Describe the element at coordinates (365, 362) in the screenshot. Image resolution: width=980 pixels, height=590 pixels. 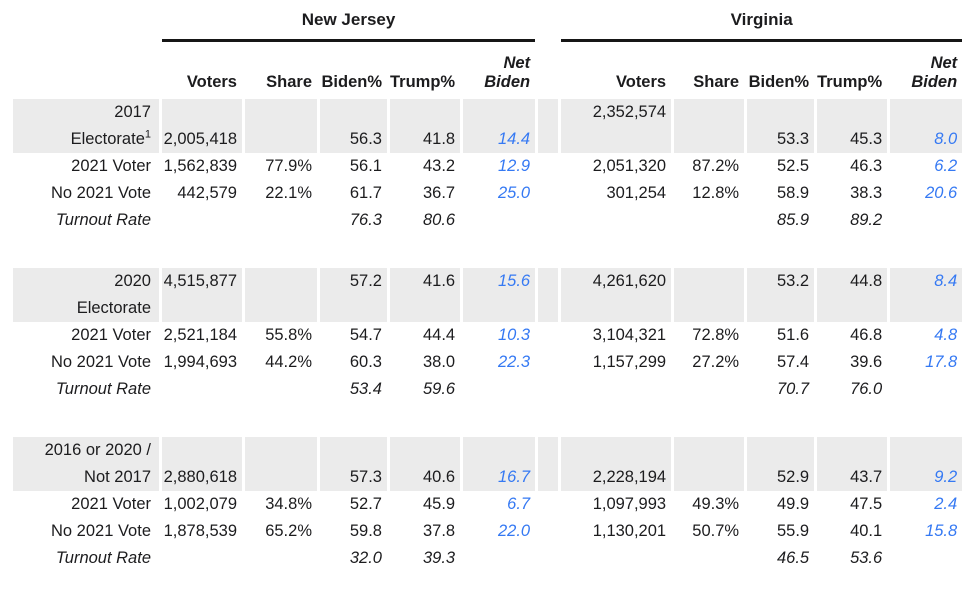
I see `cell-nj-biden: 60.3` at that location.